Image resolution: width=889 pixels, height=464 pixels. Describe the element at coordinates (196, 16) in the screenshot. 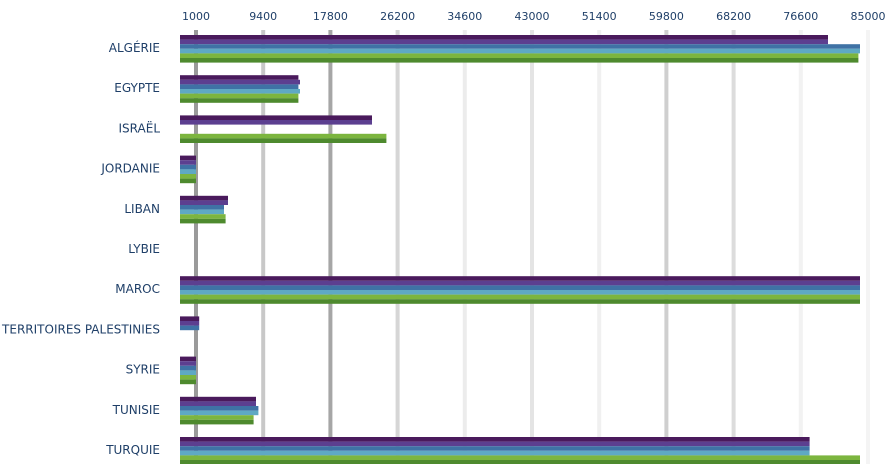

I see `x-tick-label: 1000` at that location.